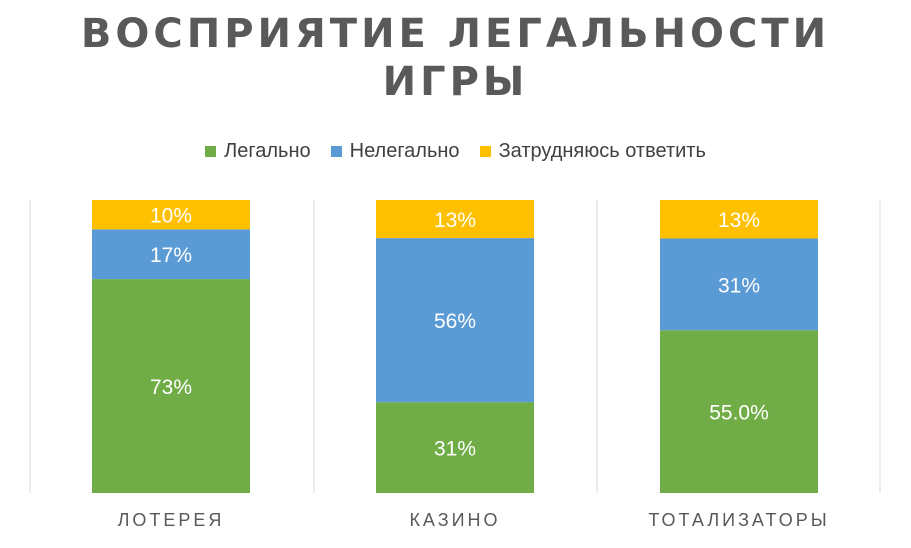  What do you see at coordinates (267, 151) in the screenshot?
I see `legend-label-legal: Легально` at bounding box center [267, 151].